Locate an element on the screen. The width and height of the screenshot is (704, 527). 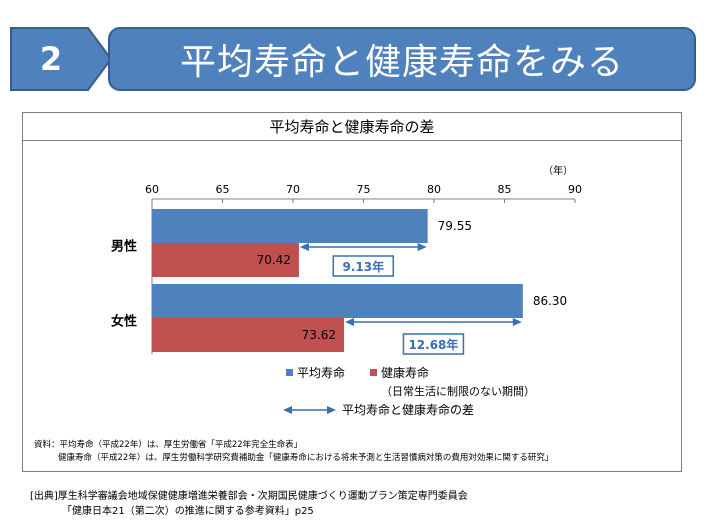
bar-healthy-label: 73.62 is located at coordinates (319, 335).